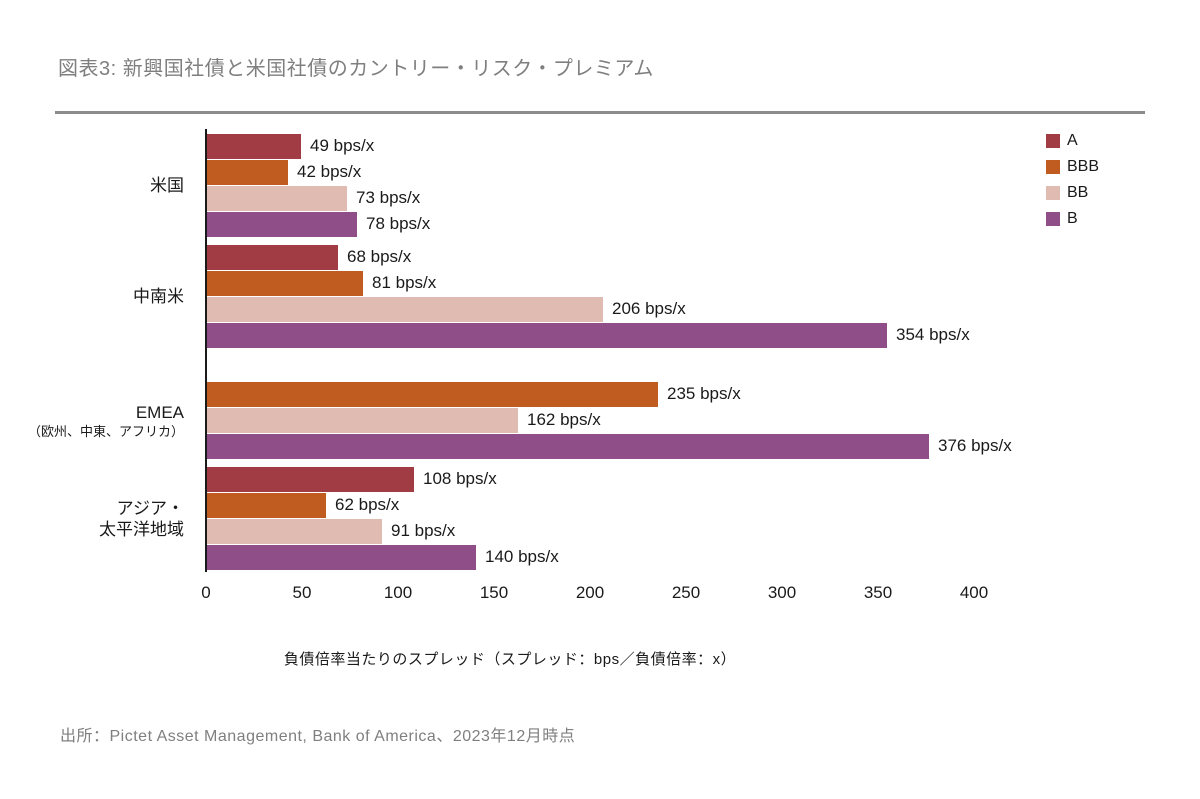 The width and height of the screenshot is (1200, 799). I want to click on legend-item-bbb: BBB, so click(1072, 167).